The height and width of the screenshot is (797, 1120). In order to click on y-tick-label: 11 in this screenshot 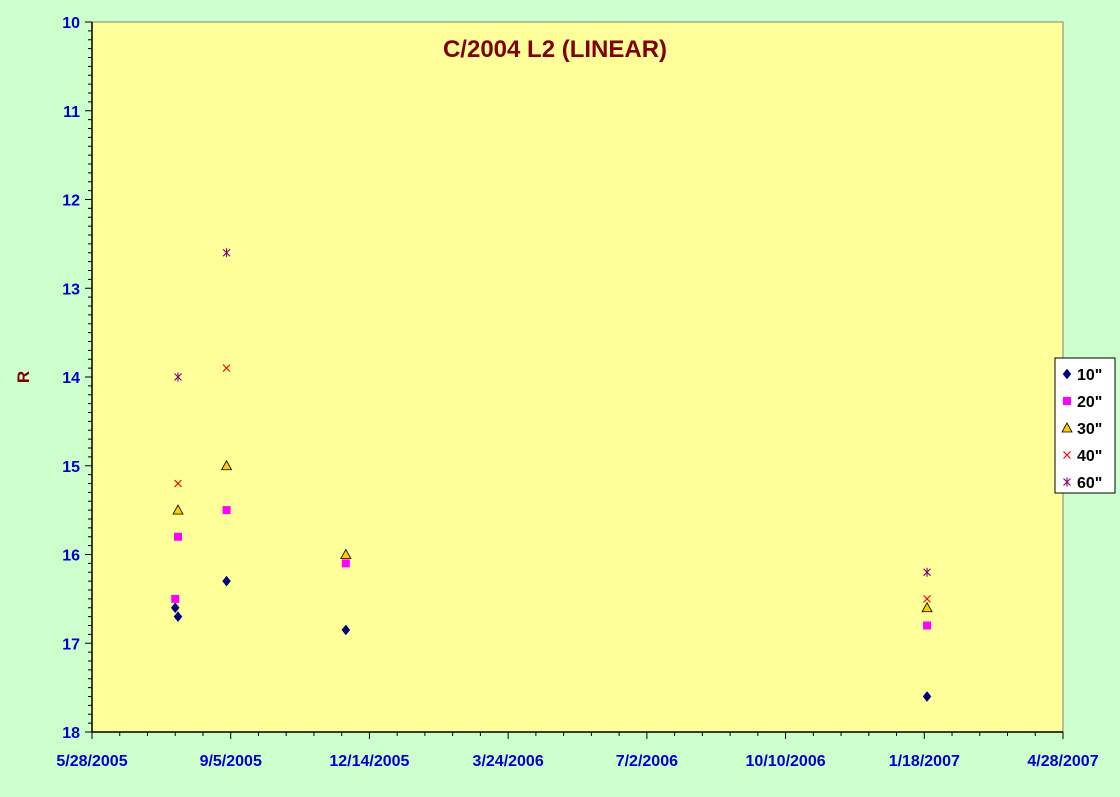, I will do `click(71, 112)`.